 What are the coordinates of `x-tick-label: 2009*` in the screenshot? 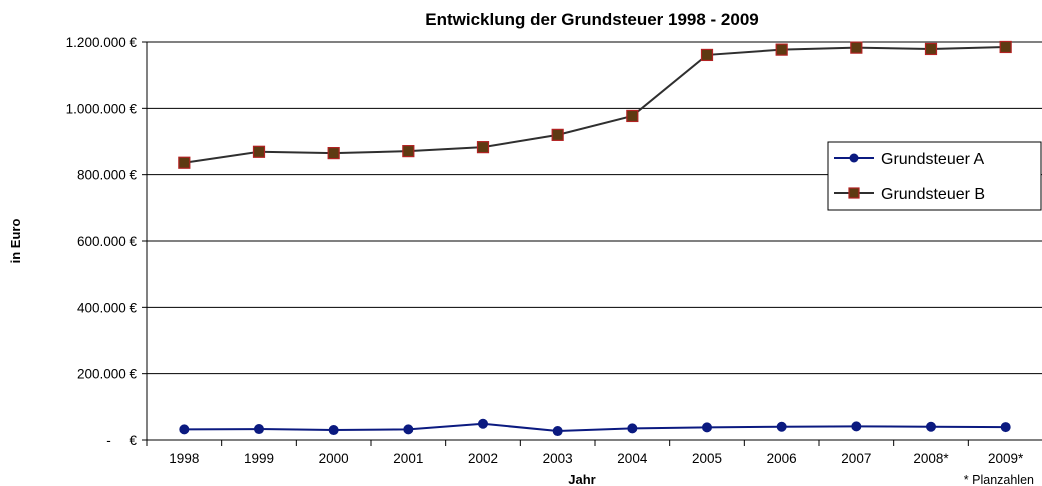 It's located at (1006, 458).